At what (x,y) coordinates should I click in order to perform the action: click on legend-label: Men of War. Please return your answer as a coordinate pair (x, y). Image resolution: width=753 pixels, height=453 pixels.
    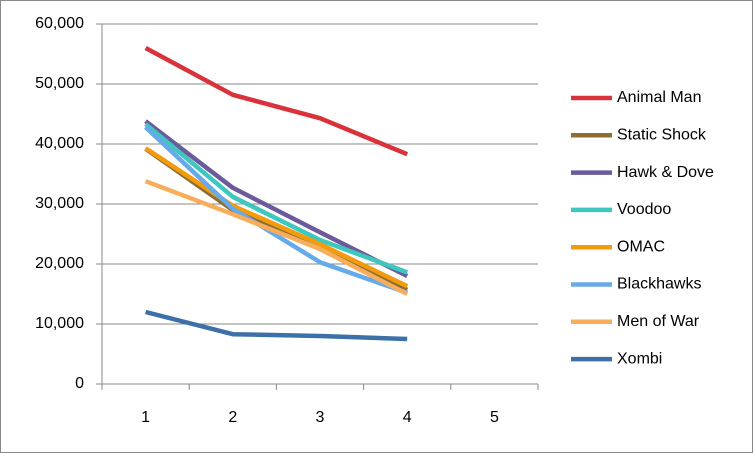
    Looking at the image, I should click on (658, 321).